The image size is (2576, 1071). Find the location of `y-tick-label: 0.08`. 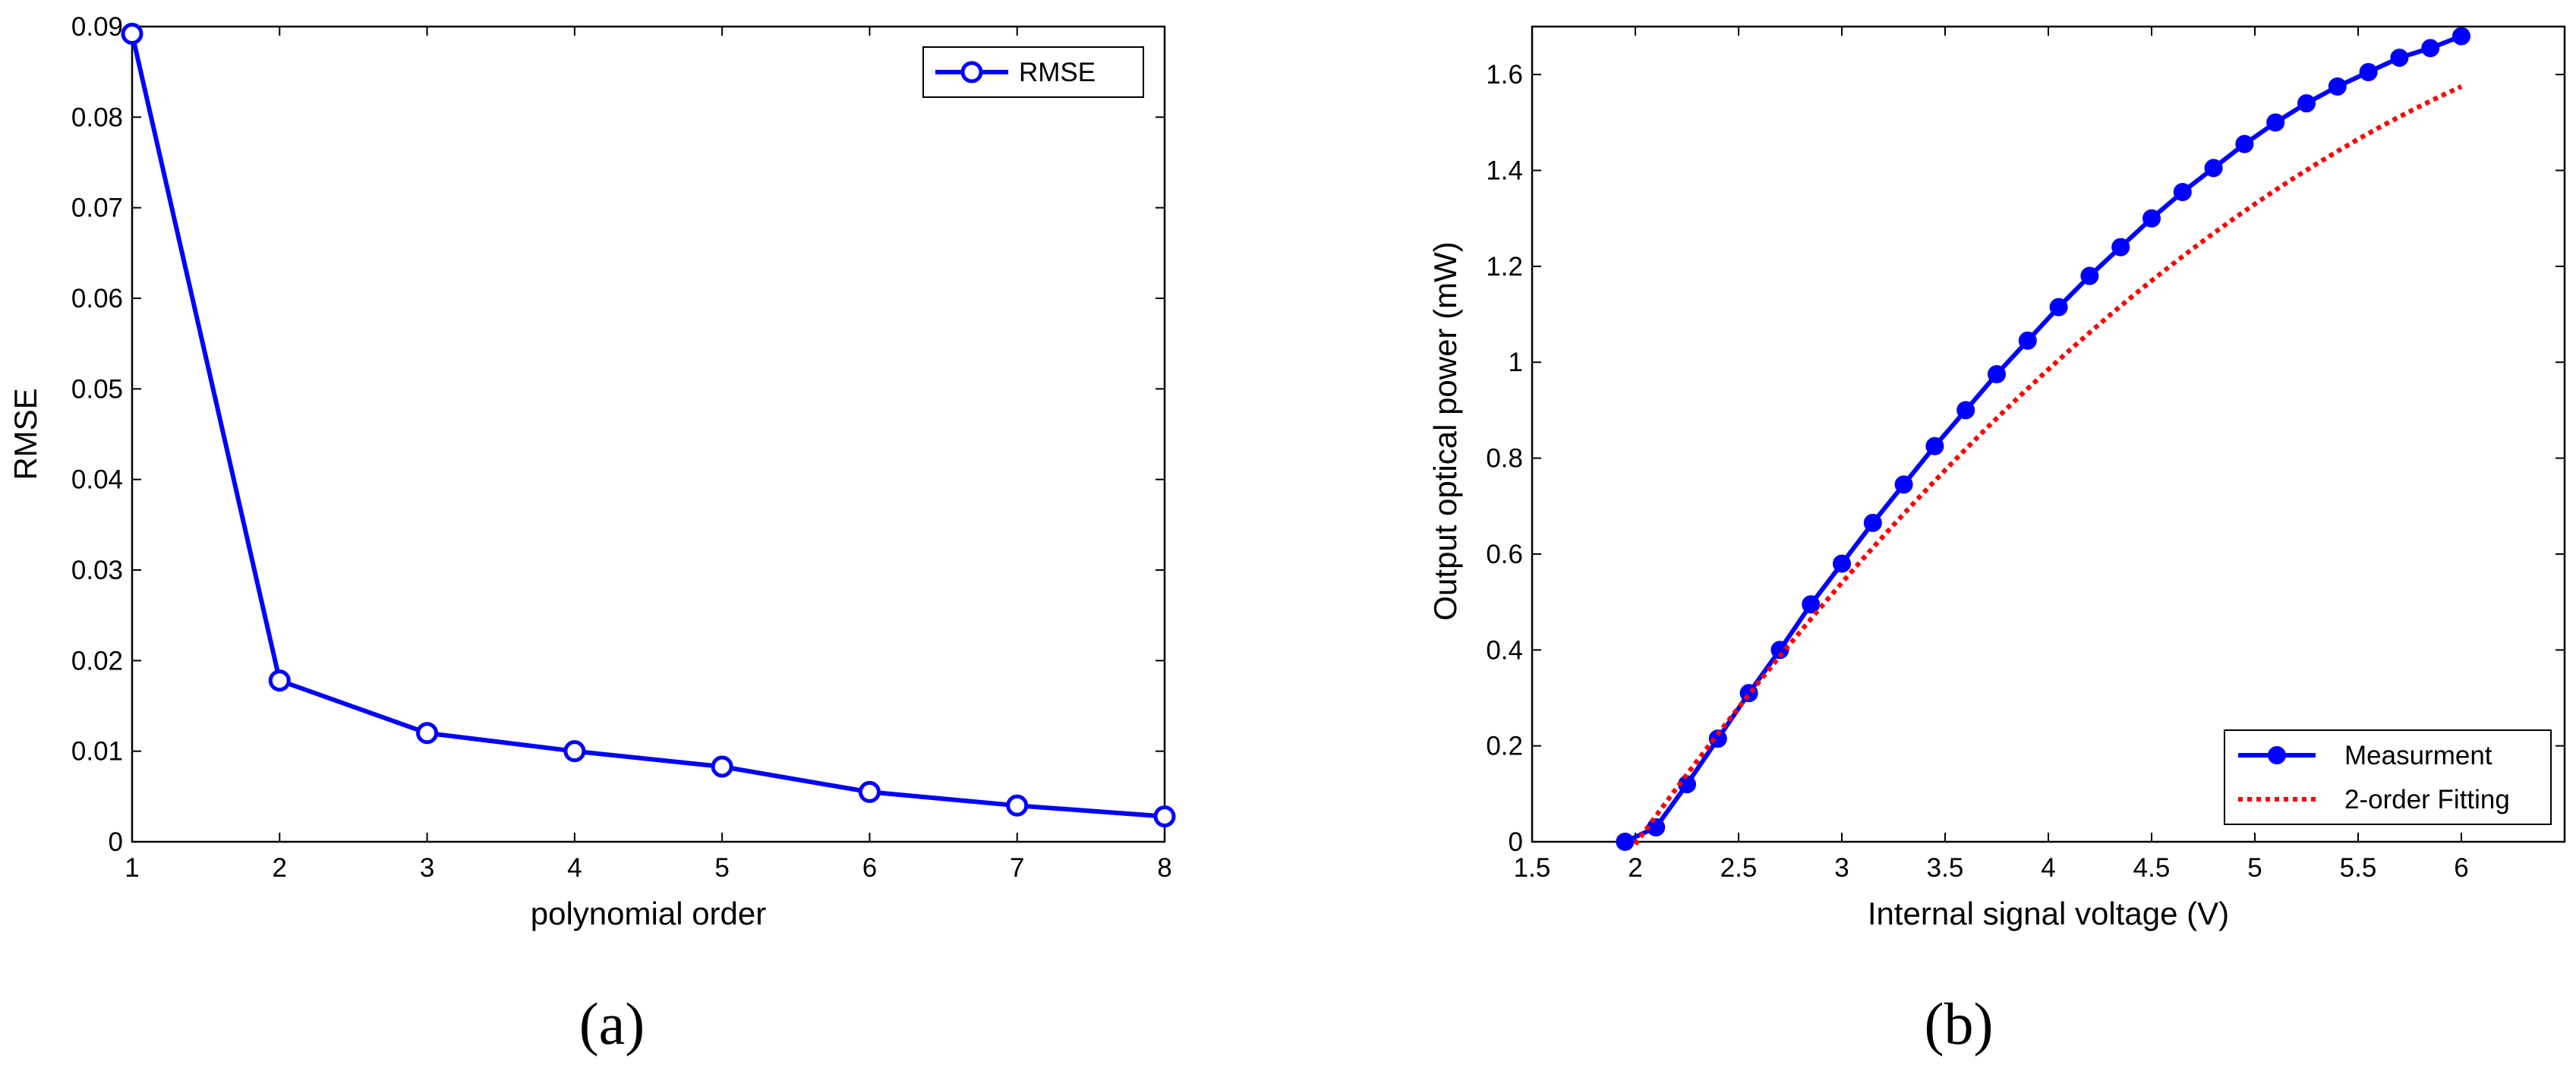

y-tick-label: 0.08 is located at coordinates (97, 117).